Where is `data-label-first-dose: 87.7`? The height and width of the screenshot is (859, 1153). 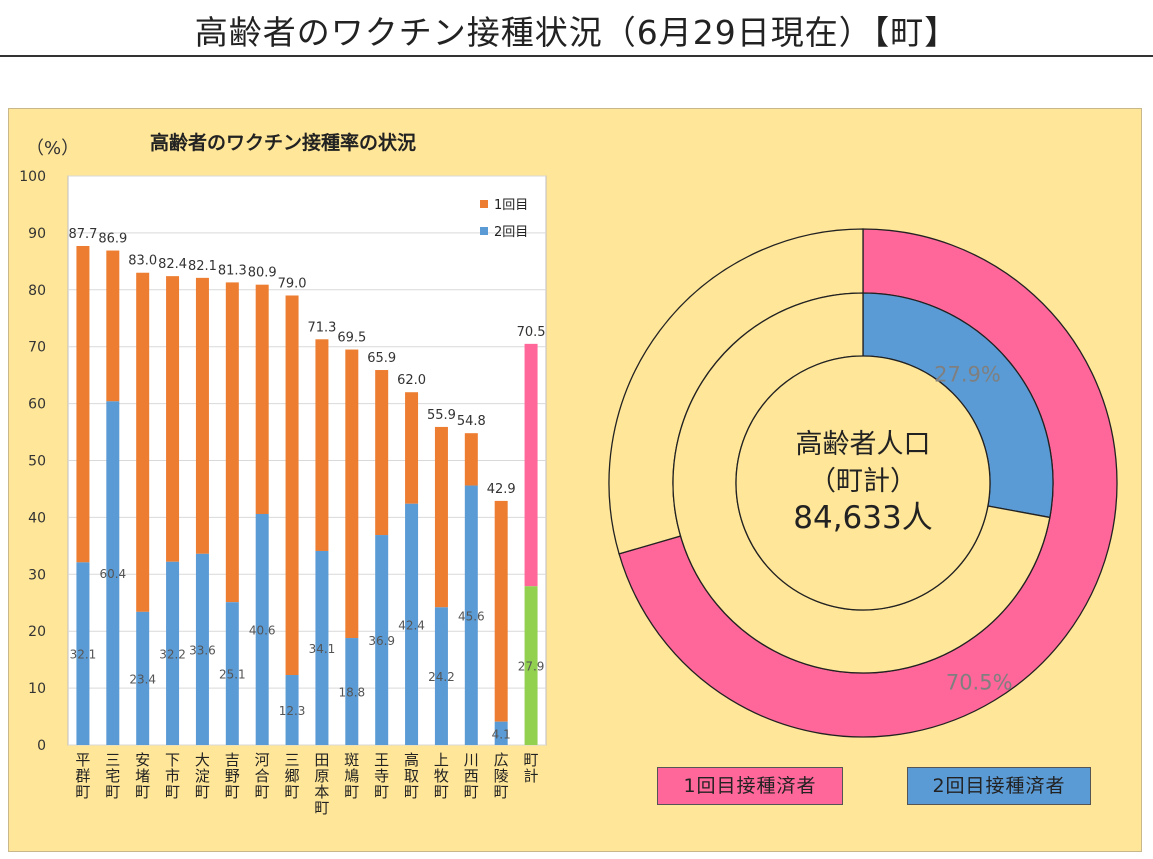
data-label-first-dose: 87.7 is located at coordinates (82, 234).